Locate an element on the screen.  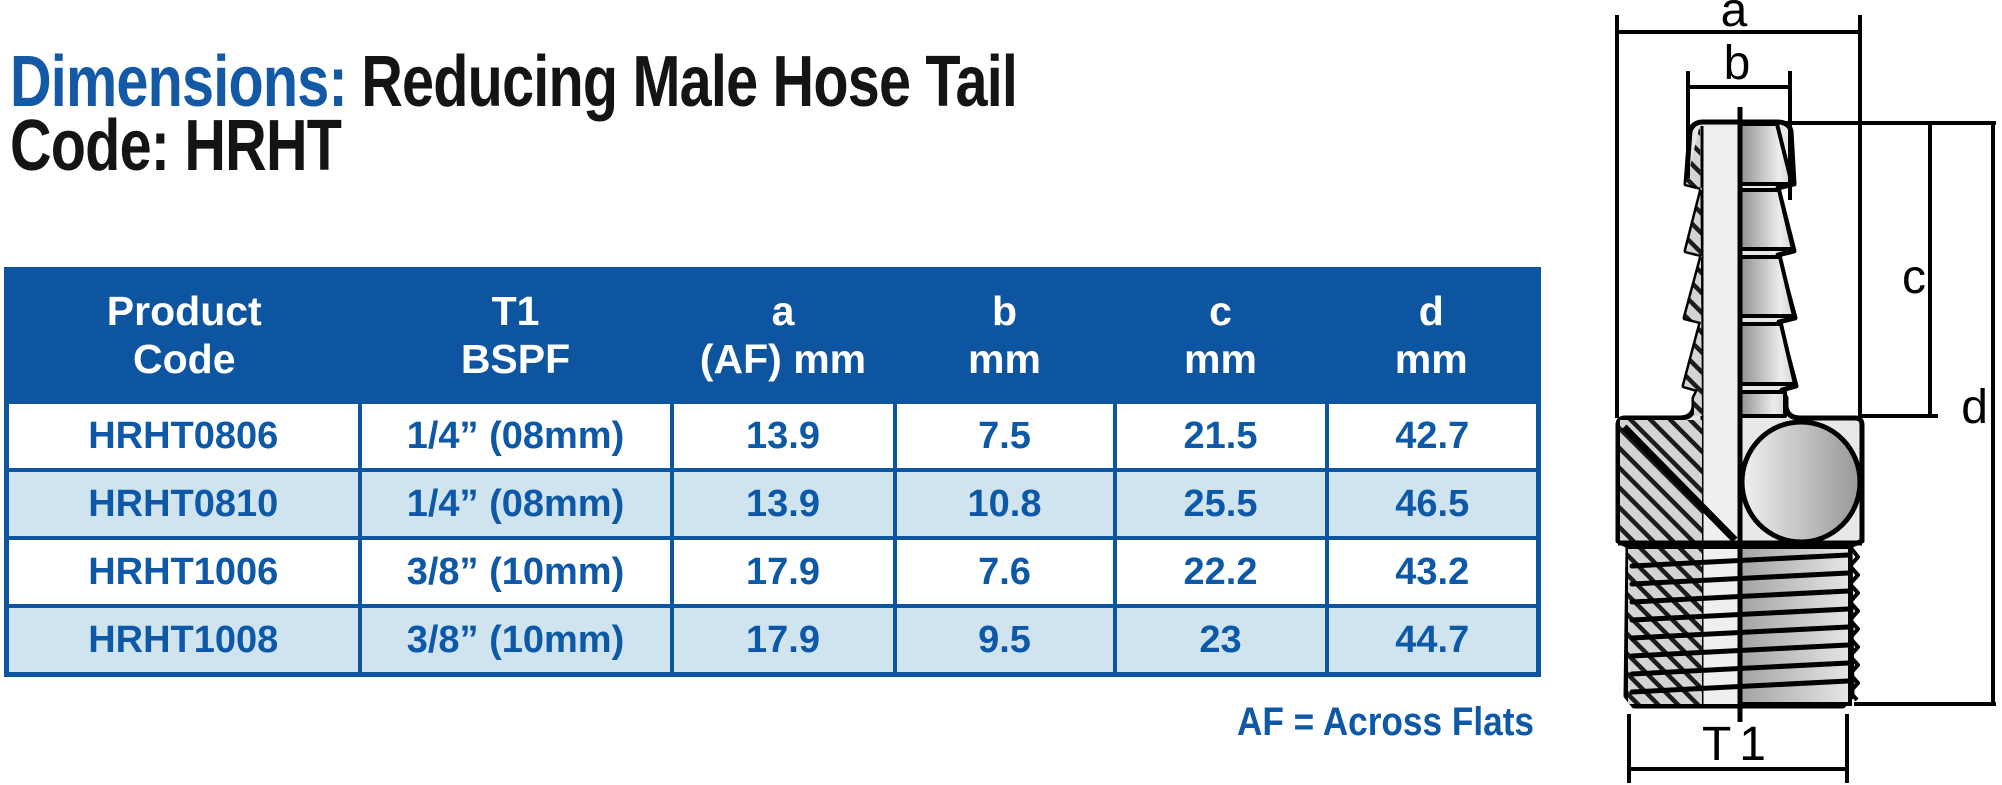
table-cell-d: 46.5 is located at coordinates (1432, 504).